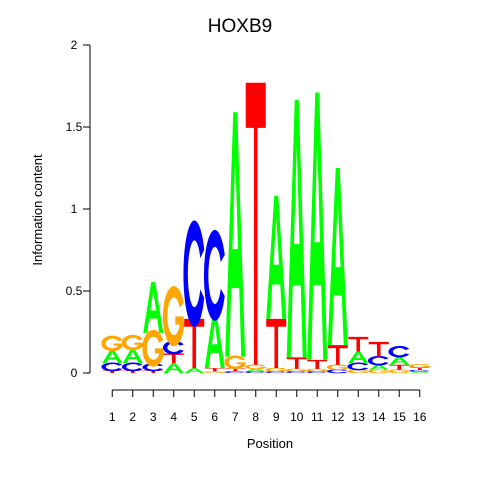 The image size is (480, 480). Describe the element at coordinates (270, 443) in the screenshot. I see `x-axis-label: Position` at that location.